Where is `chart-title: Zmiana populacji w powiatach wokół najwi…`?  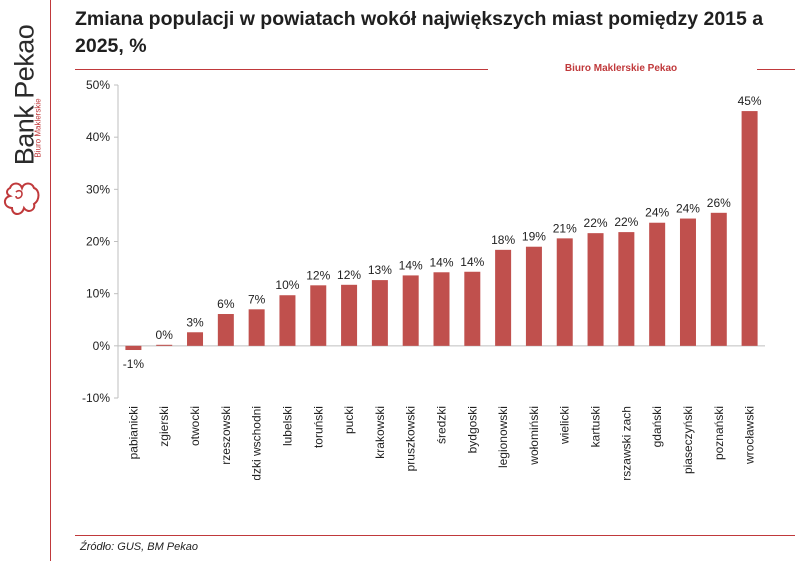 chart-title: Zmiana populacji w powiatach wokół najwi… is located at coordinates (419, 32).